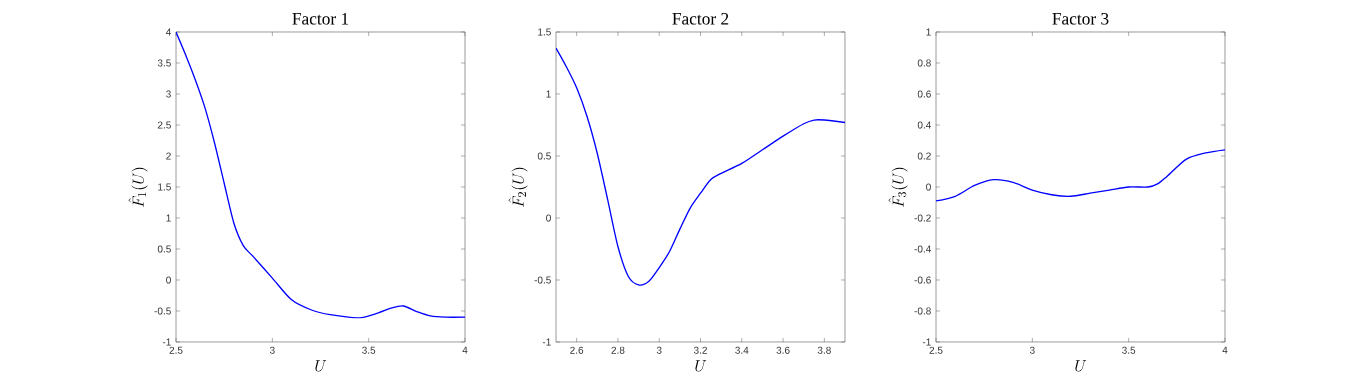 Image resolution: width=1354 pixels, height=385 pixels. What do you see at coordinates (168, 94) in the screenshot?
I see `y-tick-label: 3` at bounding box center [168, 94].